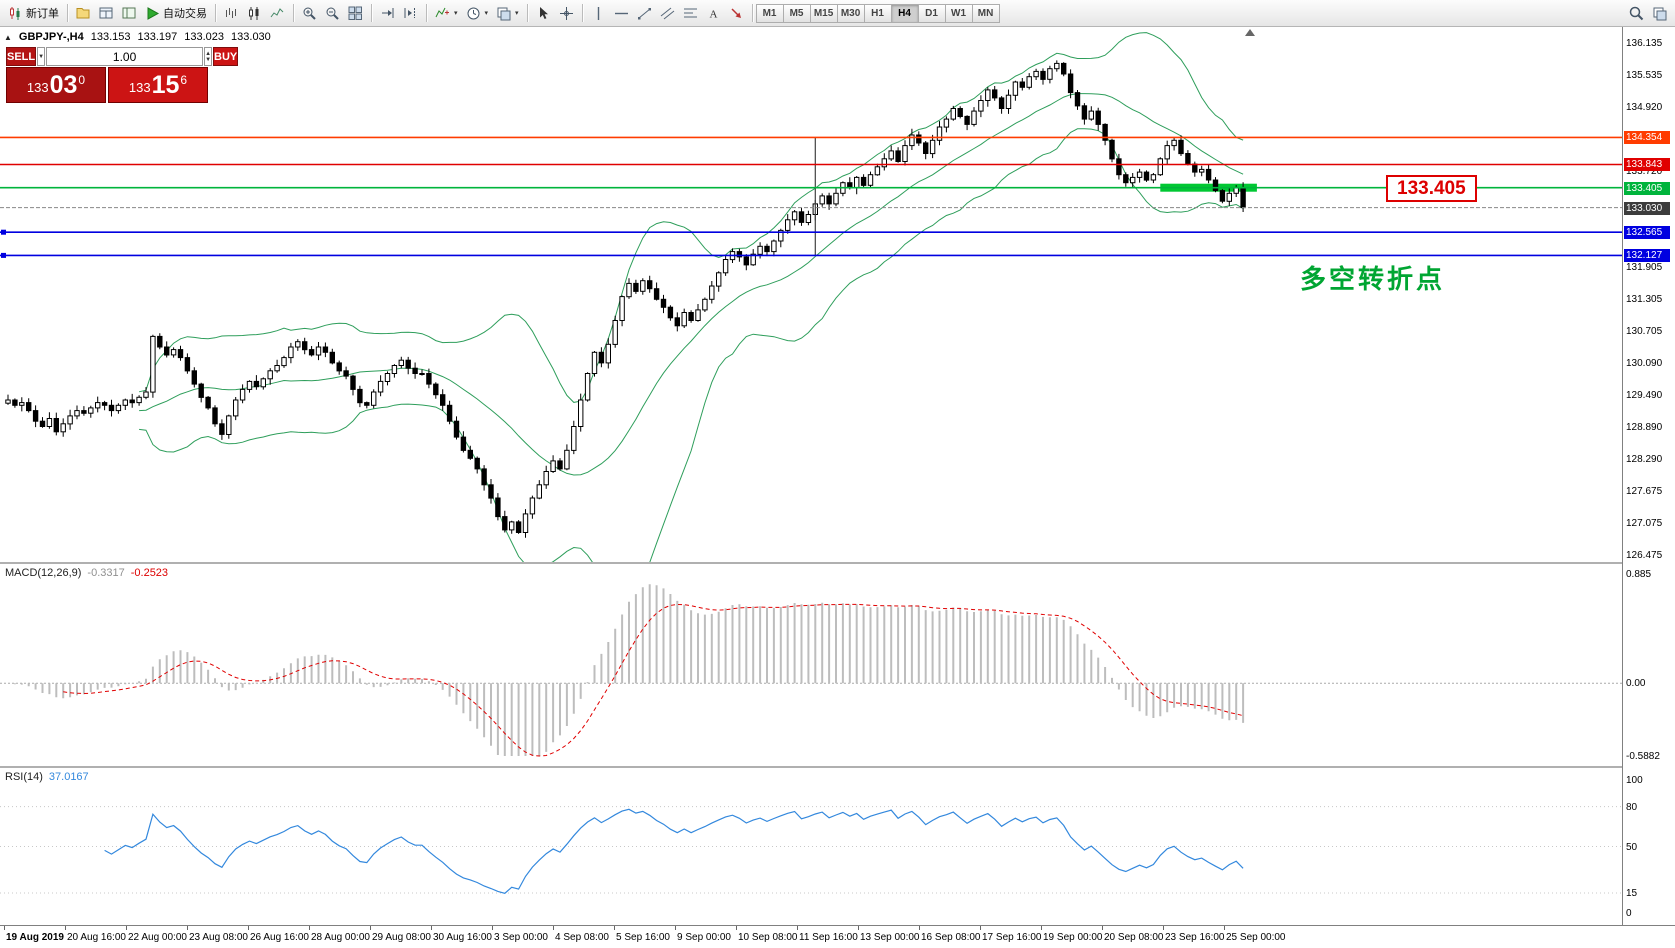  I want to click on line-chart-icon, so click(277, 13).